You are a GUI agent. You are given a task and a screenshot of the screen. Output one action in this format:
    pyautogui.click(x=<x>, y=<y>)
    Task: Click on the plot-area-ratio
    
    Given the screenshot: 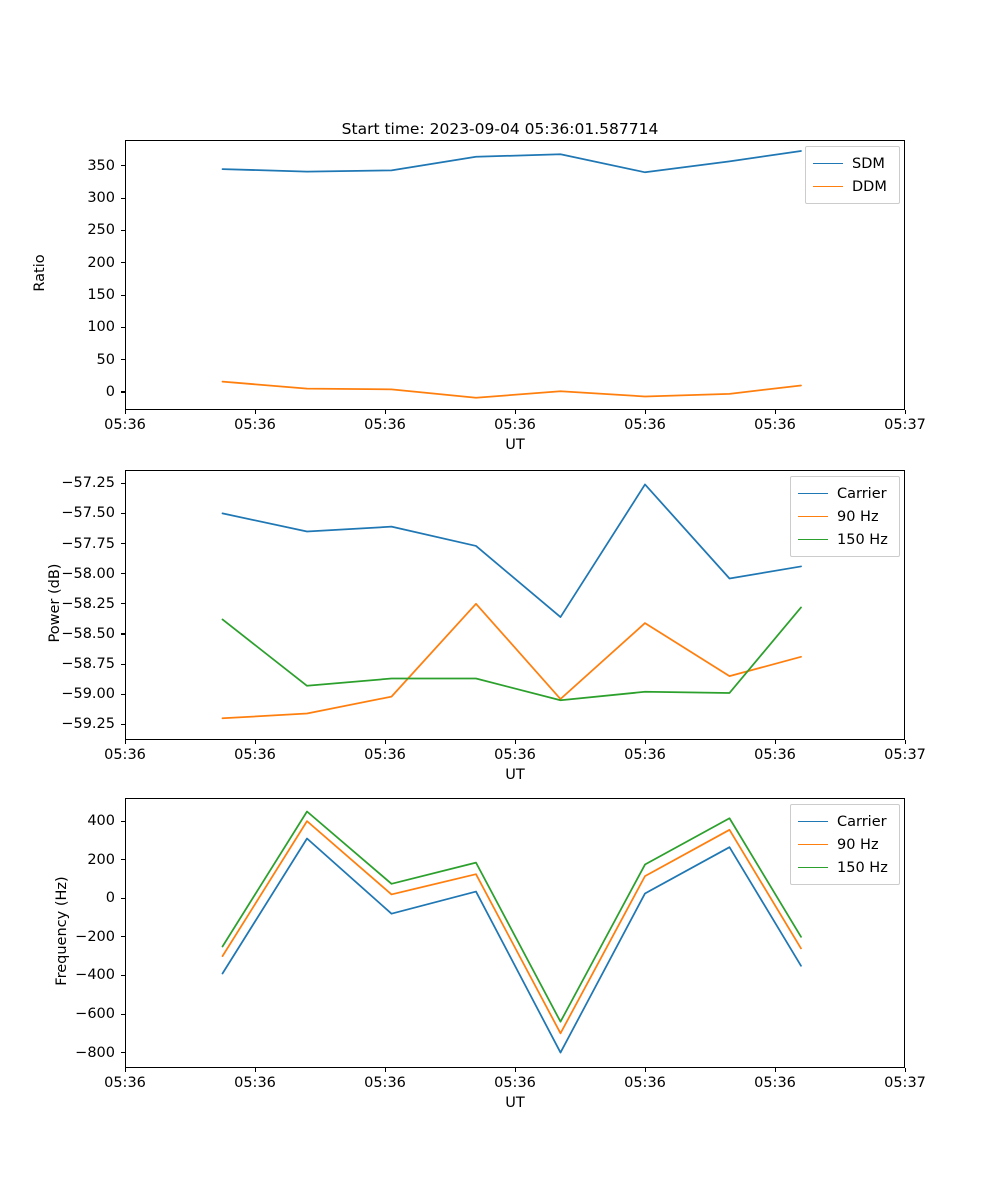 What is the action you would take?
    pyautogui.click(x=511, y=274)
    